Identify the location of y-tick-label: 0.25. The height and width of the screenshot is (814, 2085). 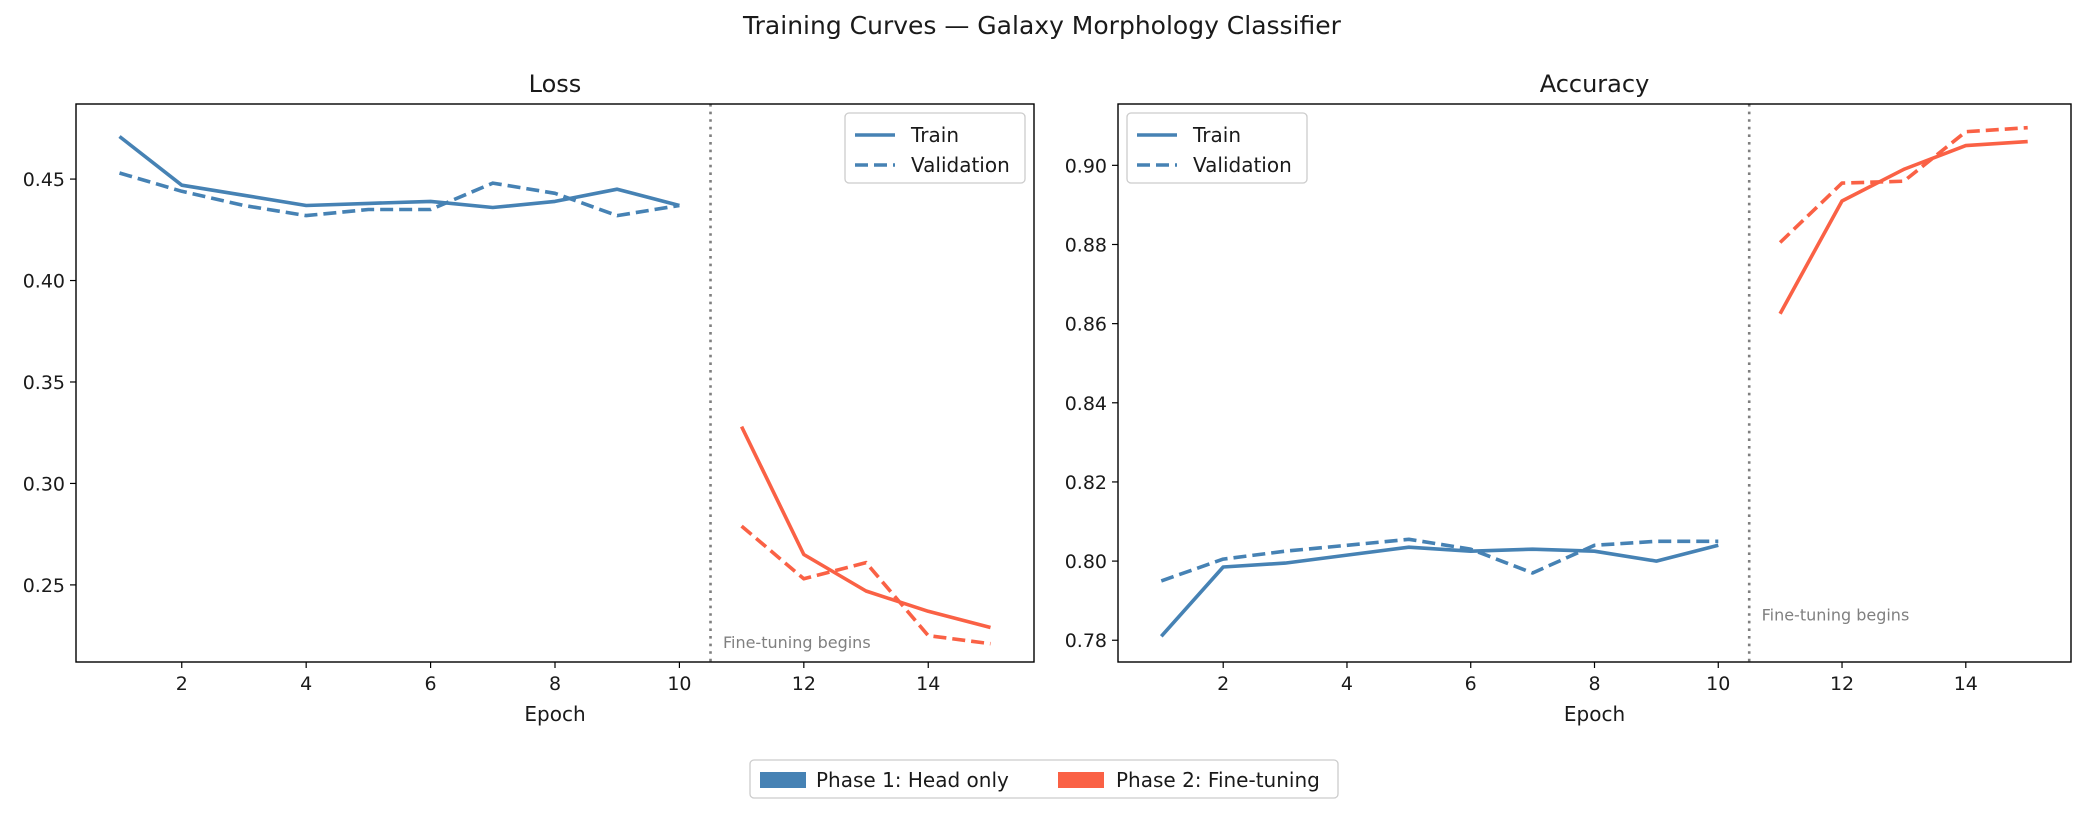
(44, 586).